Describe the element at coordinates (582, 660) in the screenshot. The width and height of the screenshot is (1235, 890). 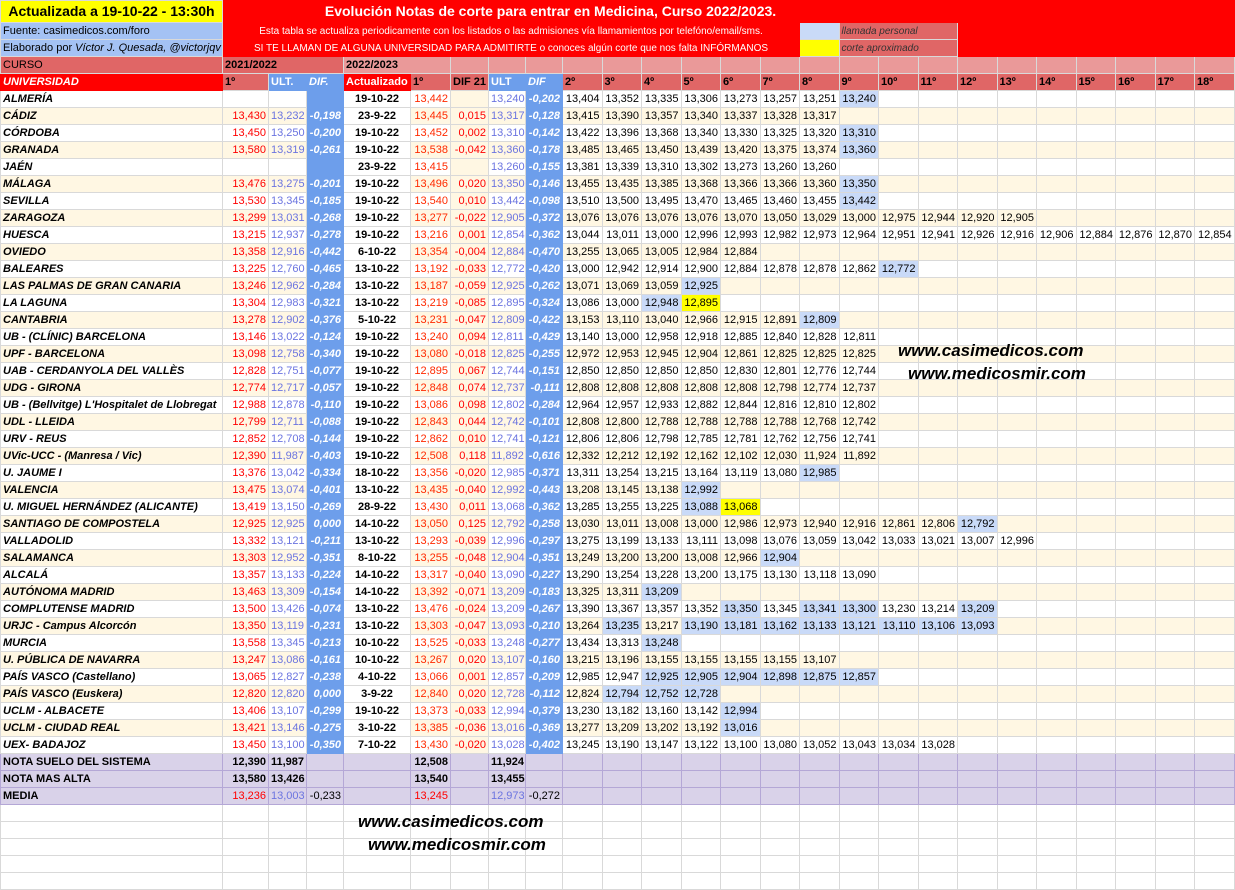
I see `call-cutoff-cell: 13,215` at that location.